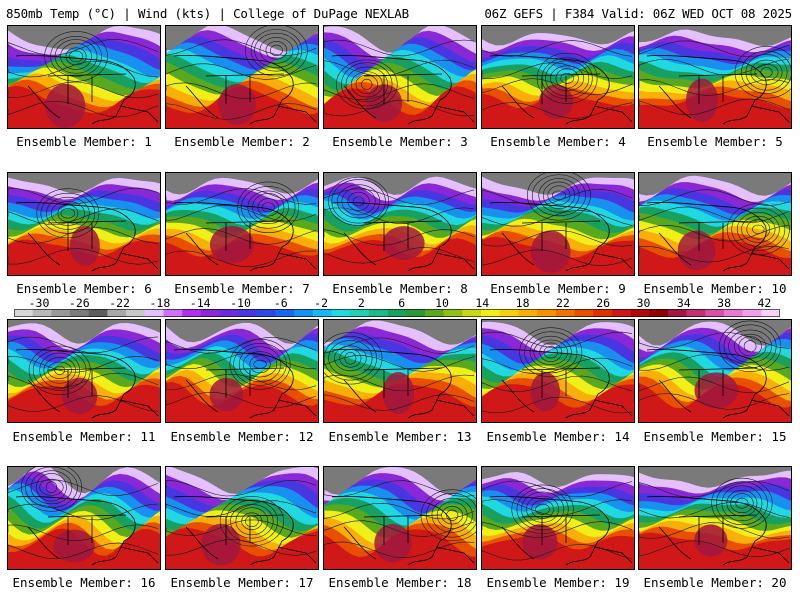 The image size is (800, 600). What do you see at coordinates (603, 303) in the screenshot?
I see `colorbar-tick-label: 26` at bounding box center [603, 303].